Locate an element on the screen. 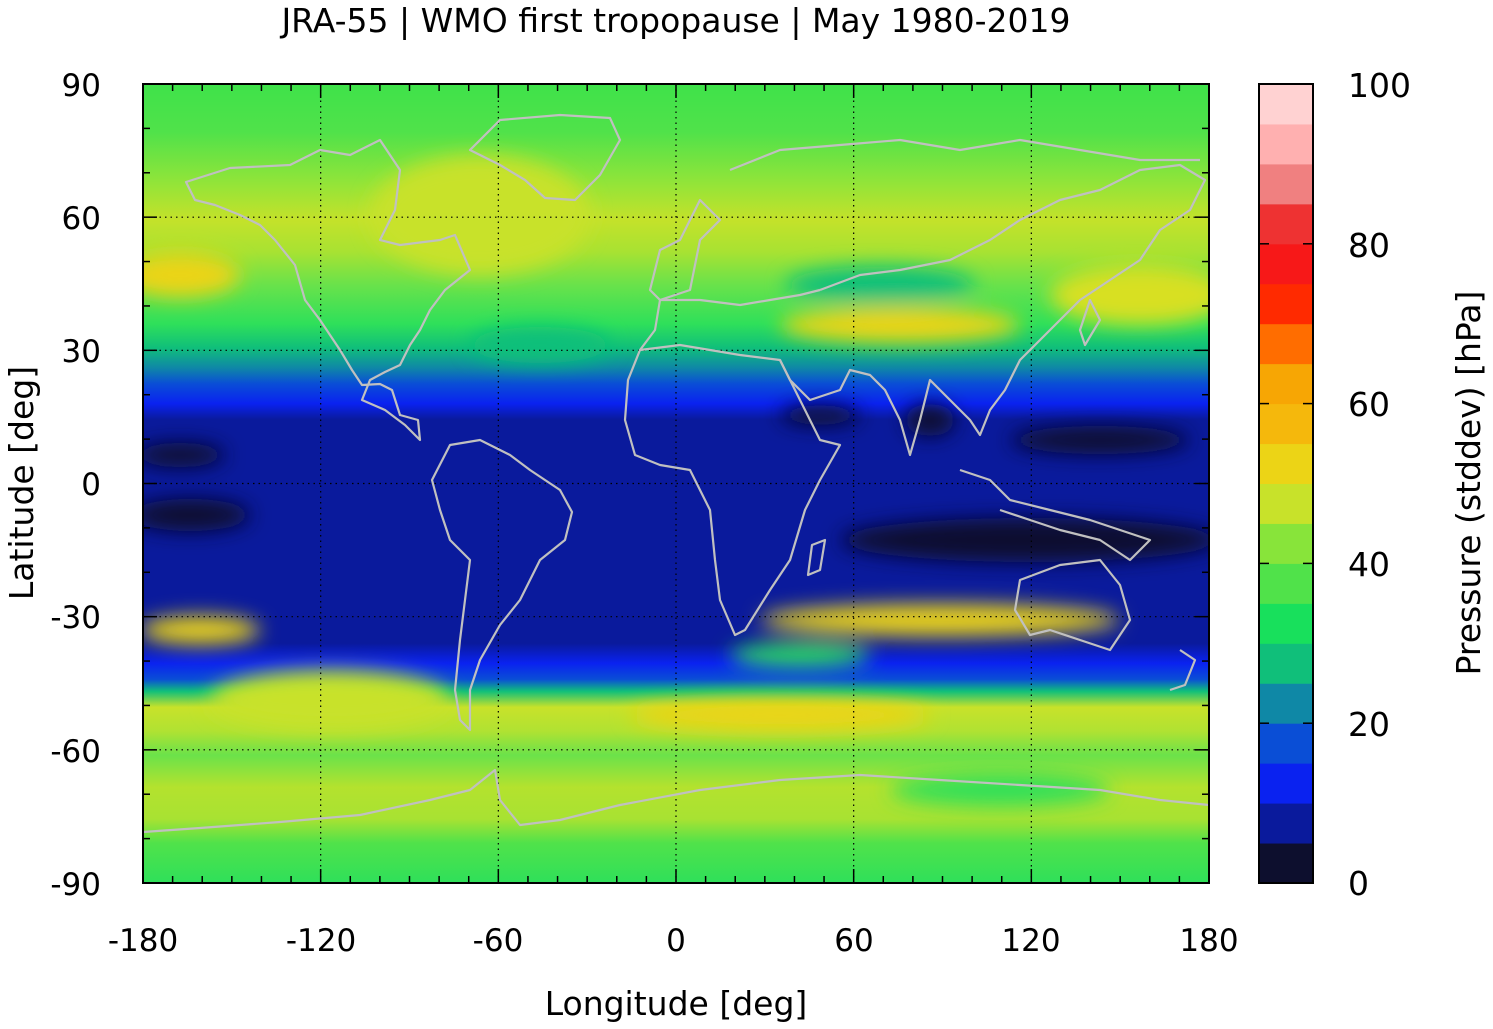 The image size is (1493, 1029). feature-green-antarctic is located at coordinates (1000, 790).